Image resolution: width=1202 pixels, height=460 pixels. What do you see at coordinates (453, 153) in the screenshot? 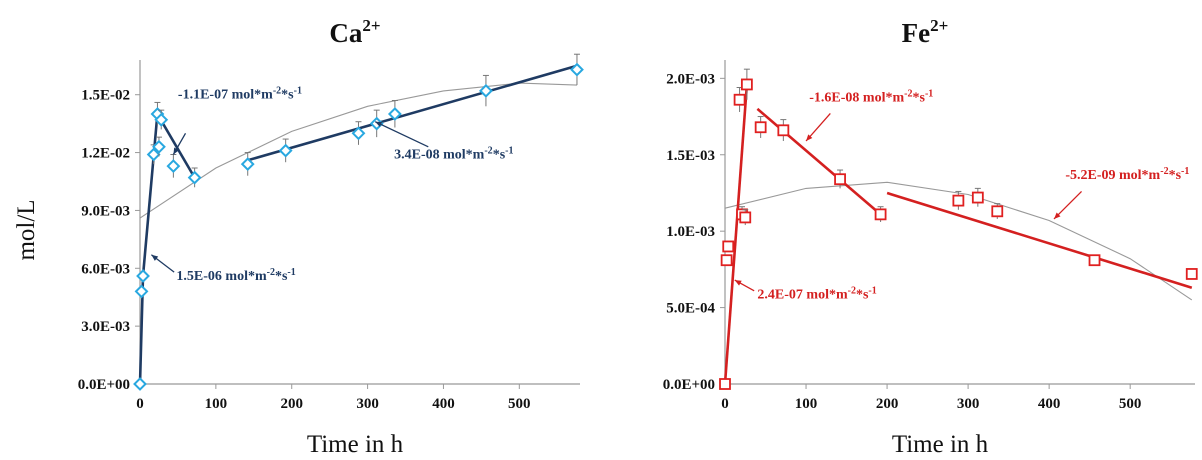
I see `annotation-label: 3.4E-08 mol*m-2*s-1` at bounding box center [453, 153].